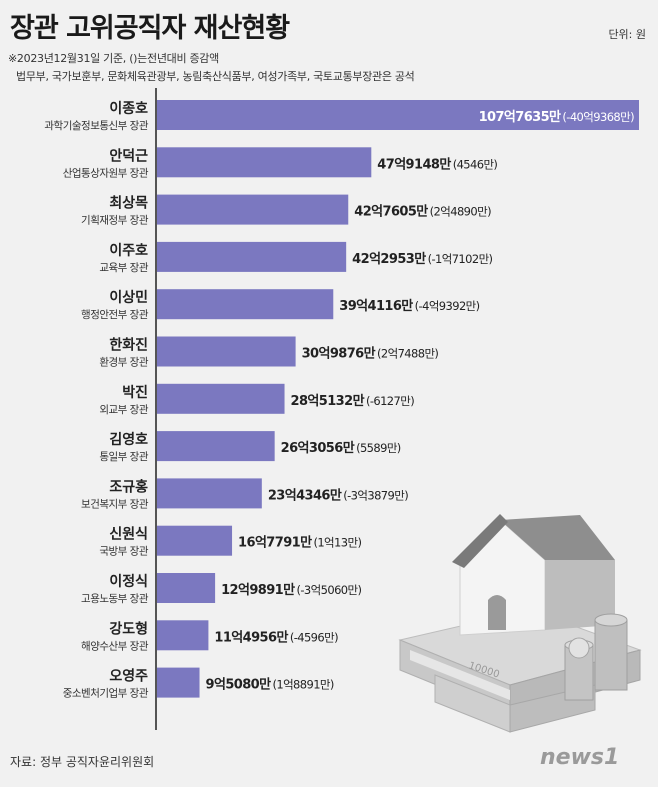 This screenshot has width=658, height=787. Describe the element at coordinates (115, 504) in the screenshot. I see `ministry-label: 보건복지부 장관` at that location.